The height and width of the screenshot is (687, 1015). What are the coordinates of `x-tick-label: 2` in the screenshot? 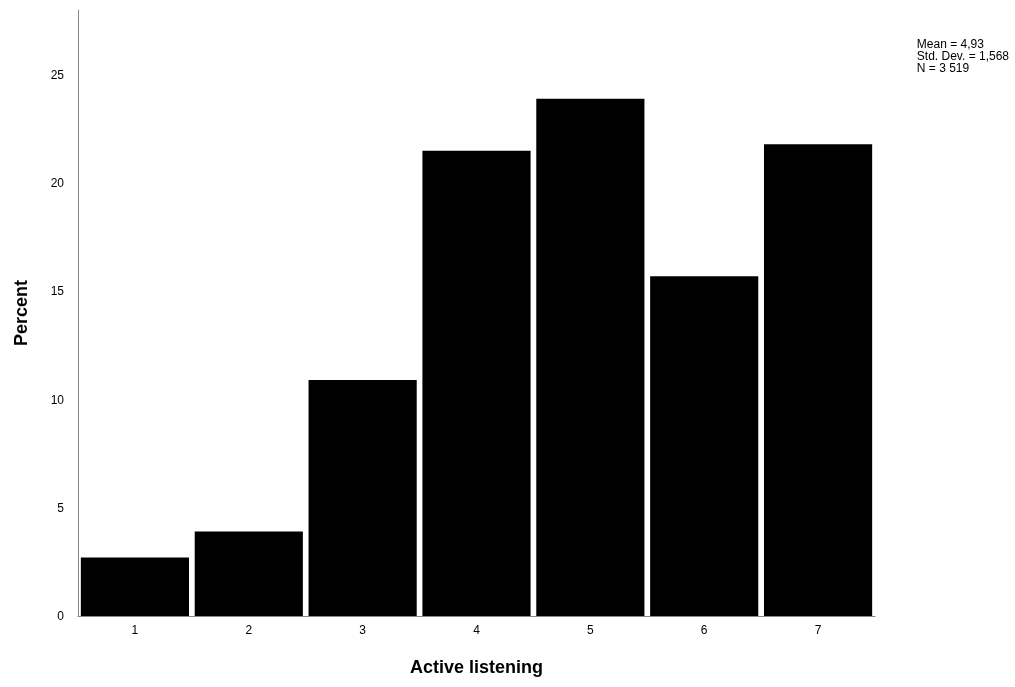 It's located at (249, 630).